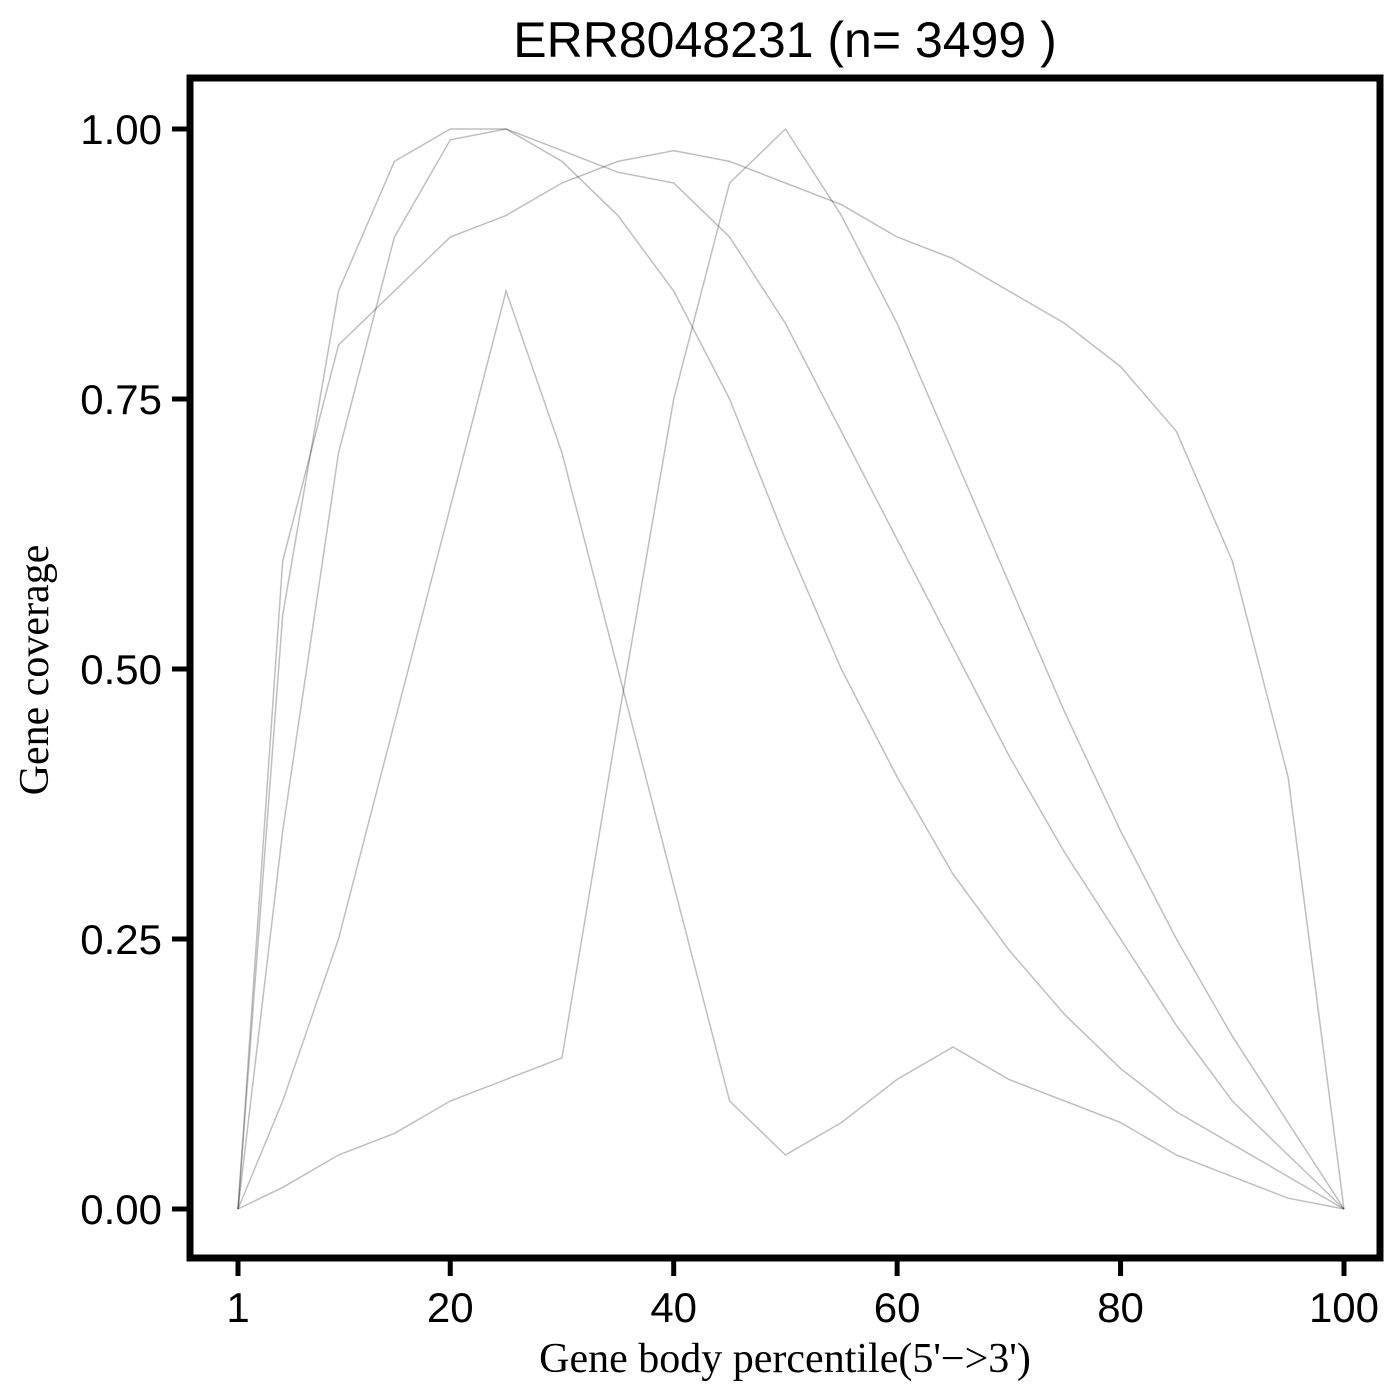 This screenshot has width=1400, height=1400. I want to click on y-tick-label: 0.00, so click(121, 1209).